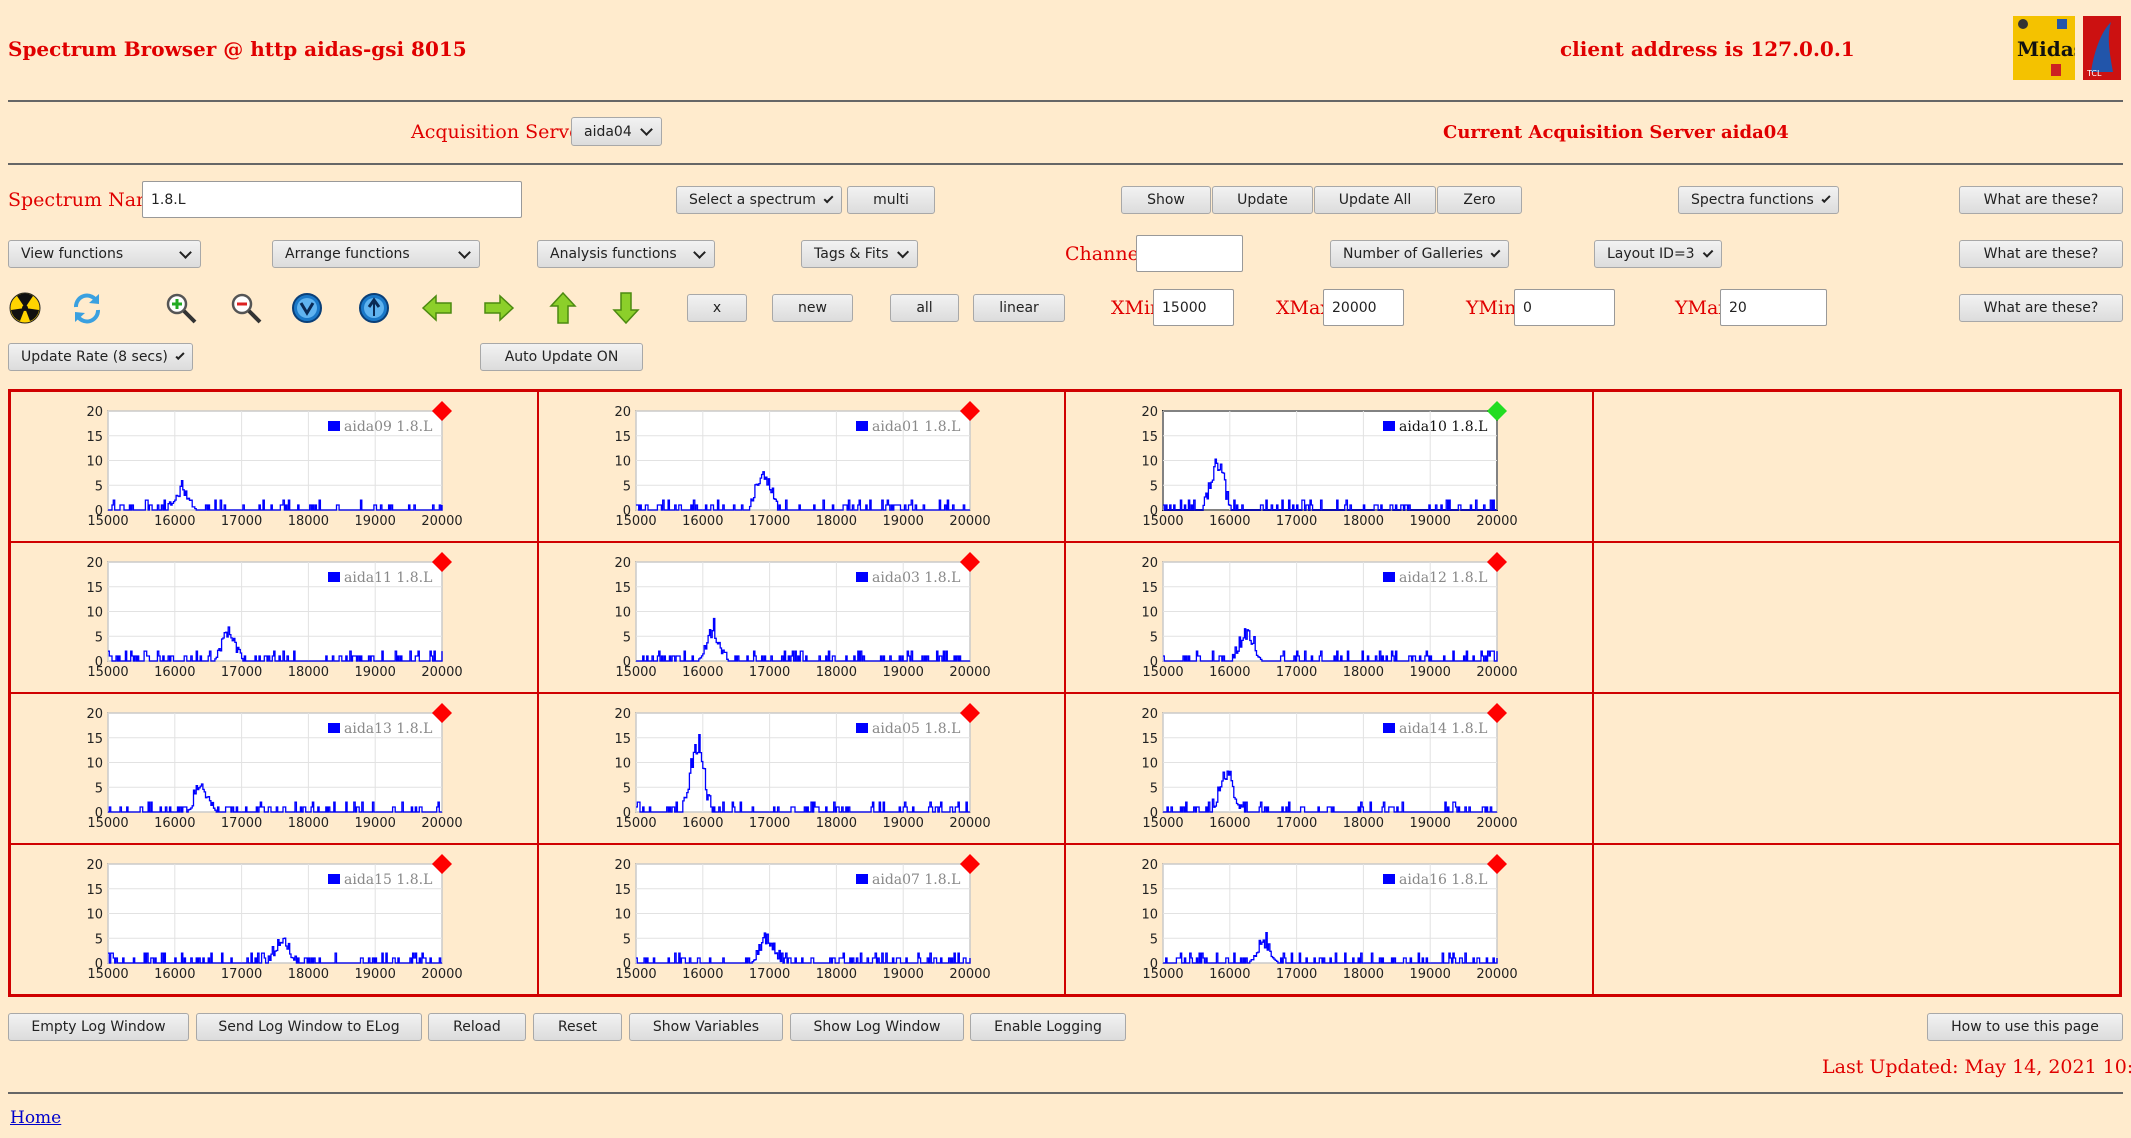 Image resolution: width=2131 pixels, height=1138 pixels. What do you see at coordinates (72, 254) in the screenshot?
I see `view-functions-label: View functions` at bounding box center [72, 254].